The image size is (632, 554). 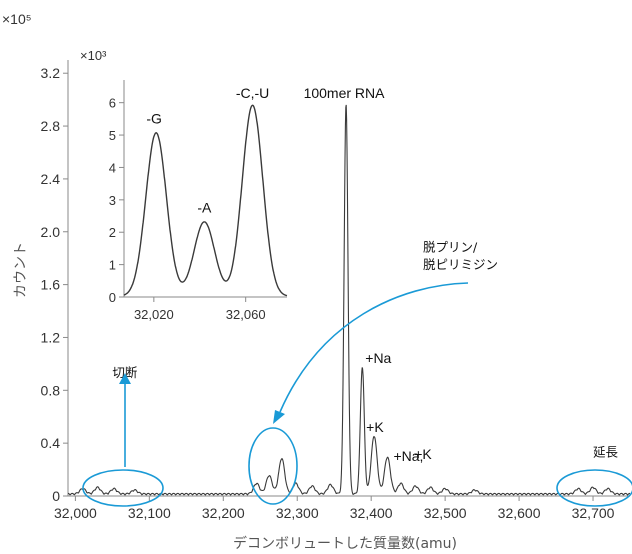 I want to click on inset-y-tick-label: 3, so click(x=112, y=200).